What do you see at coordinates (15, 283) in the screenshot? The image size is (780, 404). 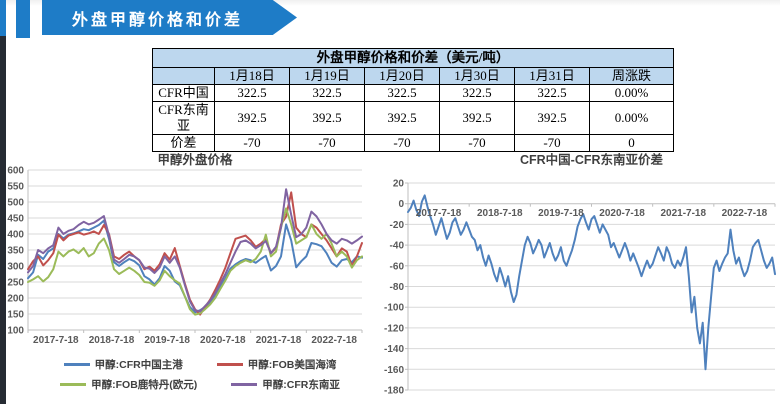 I see `y-tick-label: 250` at bounding box center [15, 283].